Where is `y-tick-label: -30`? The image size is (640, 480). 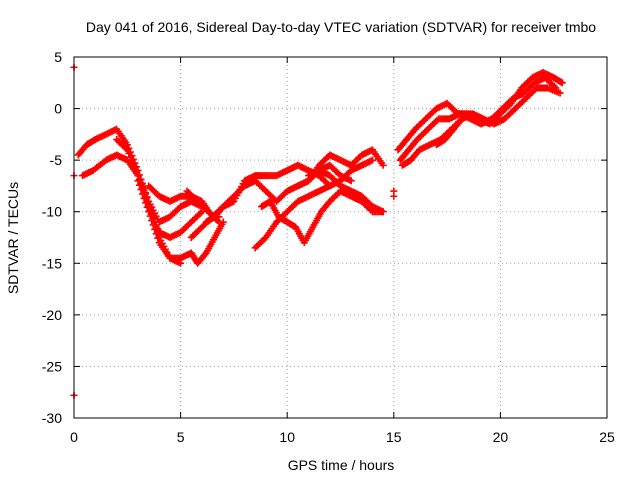 y-tick-label: -30 is located at coordinates (52, 418).